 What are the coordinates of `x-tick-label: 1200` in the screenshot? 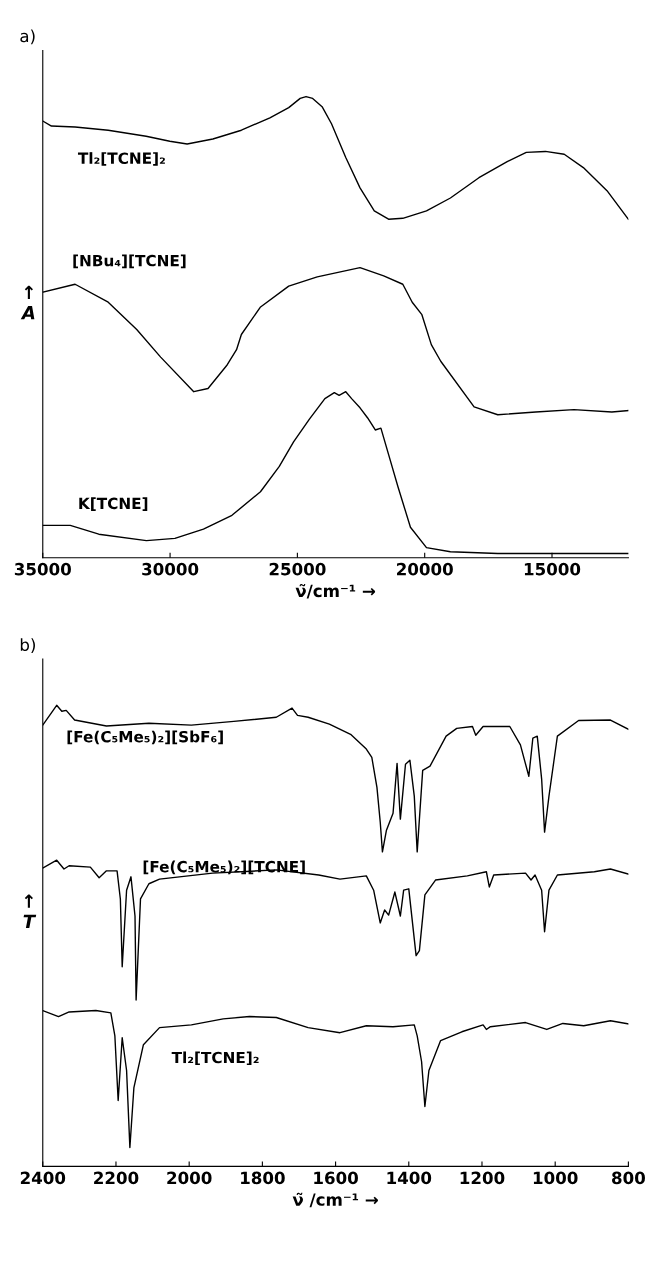 It's located at (482, 1178).